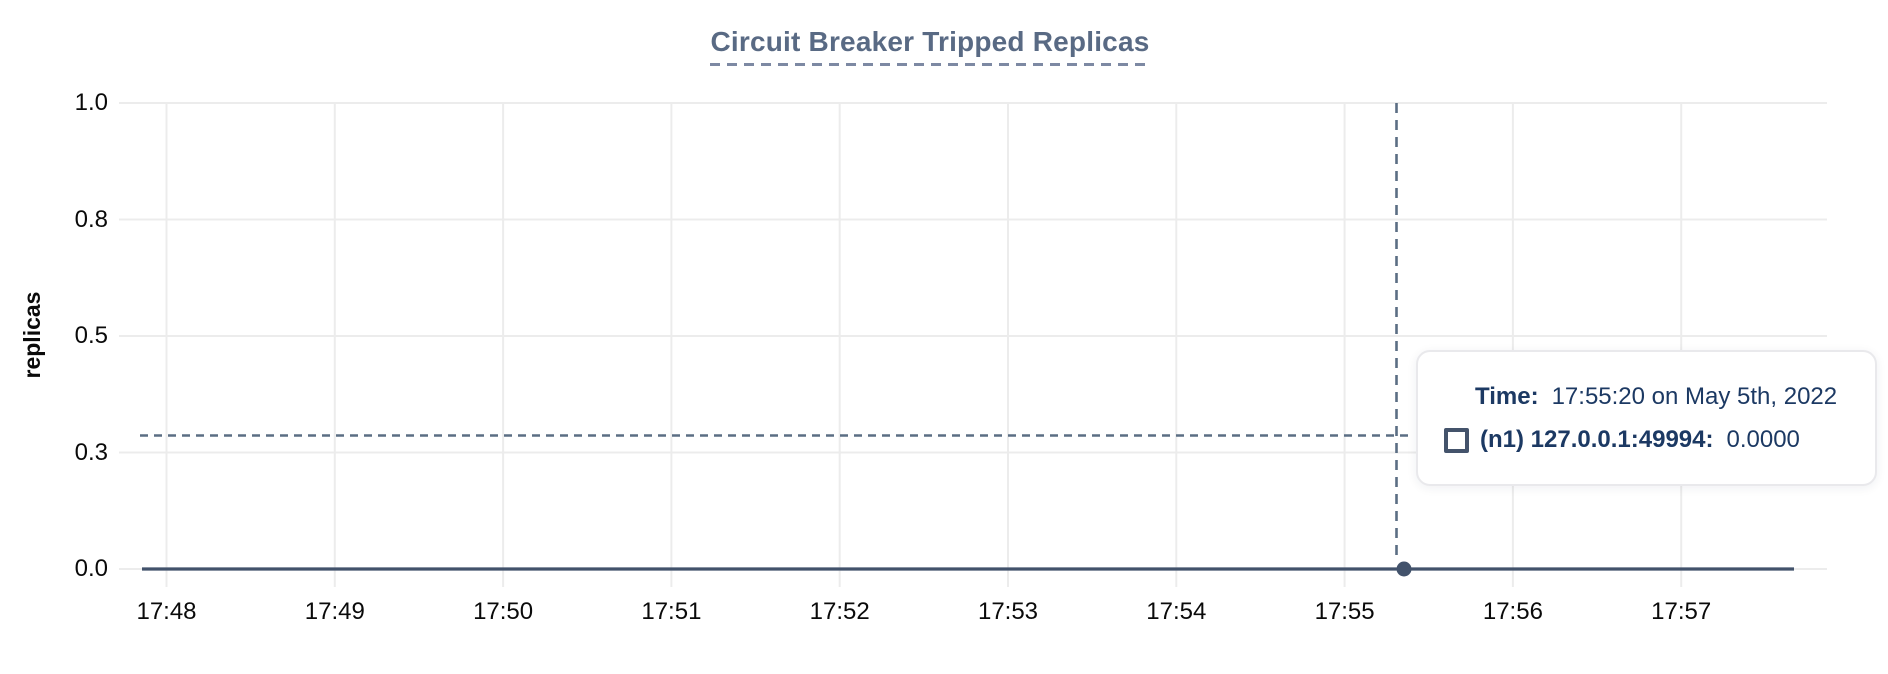  Describe the element at coordinates (91, 568) in the screenshot. I see `y-tick-label: 0.0` at that location.